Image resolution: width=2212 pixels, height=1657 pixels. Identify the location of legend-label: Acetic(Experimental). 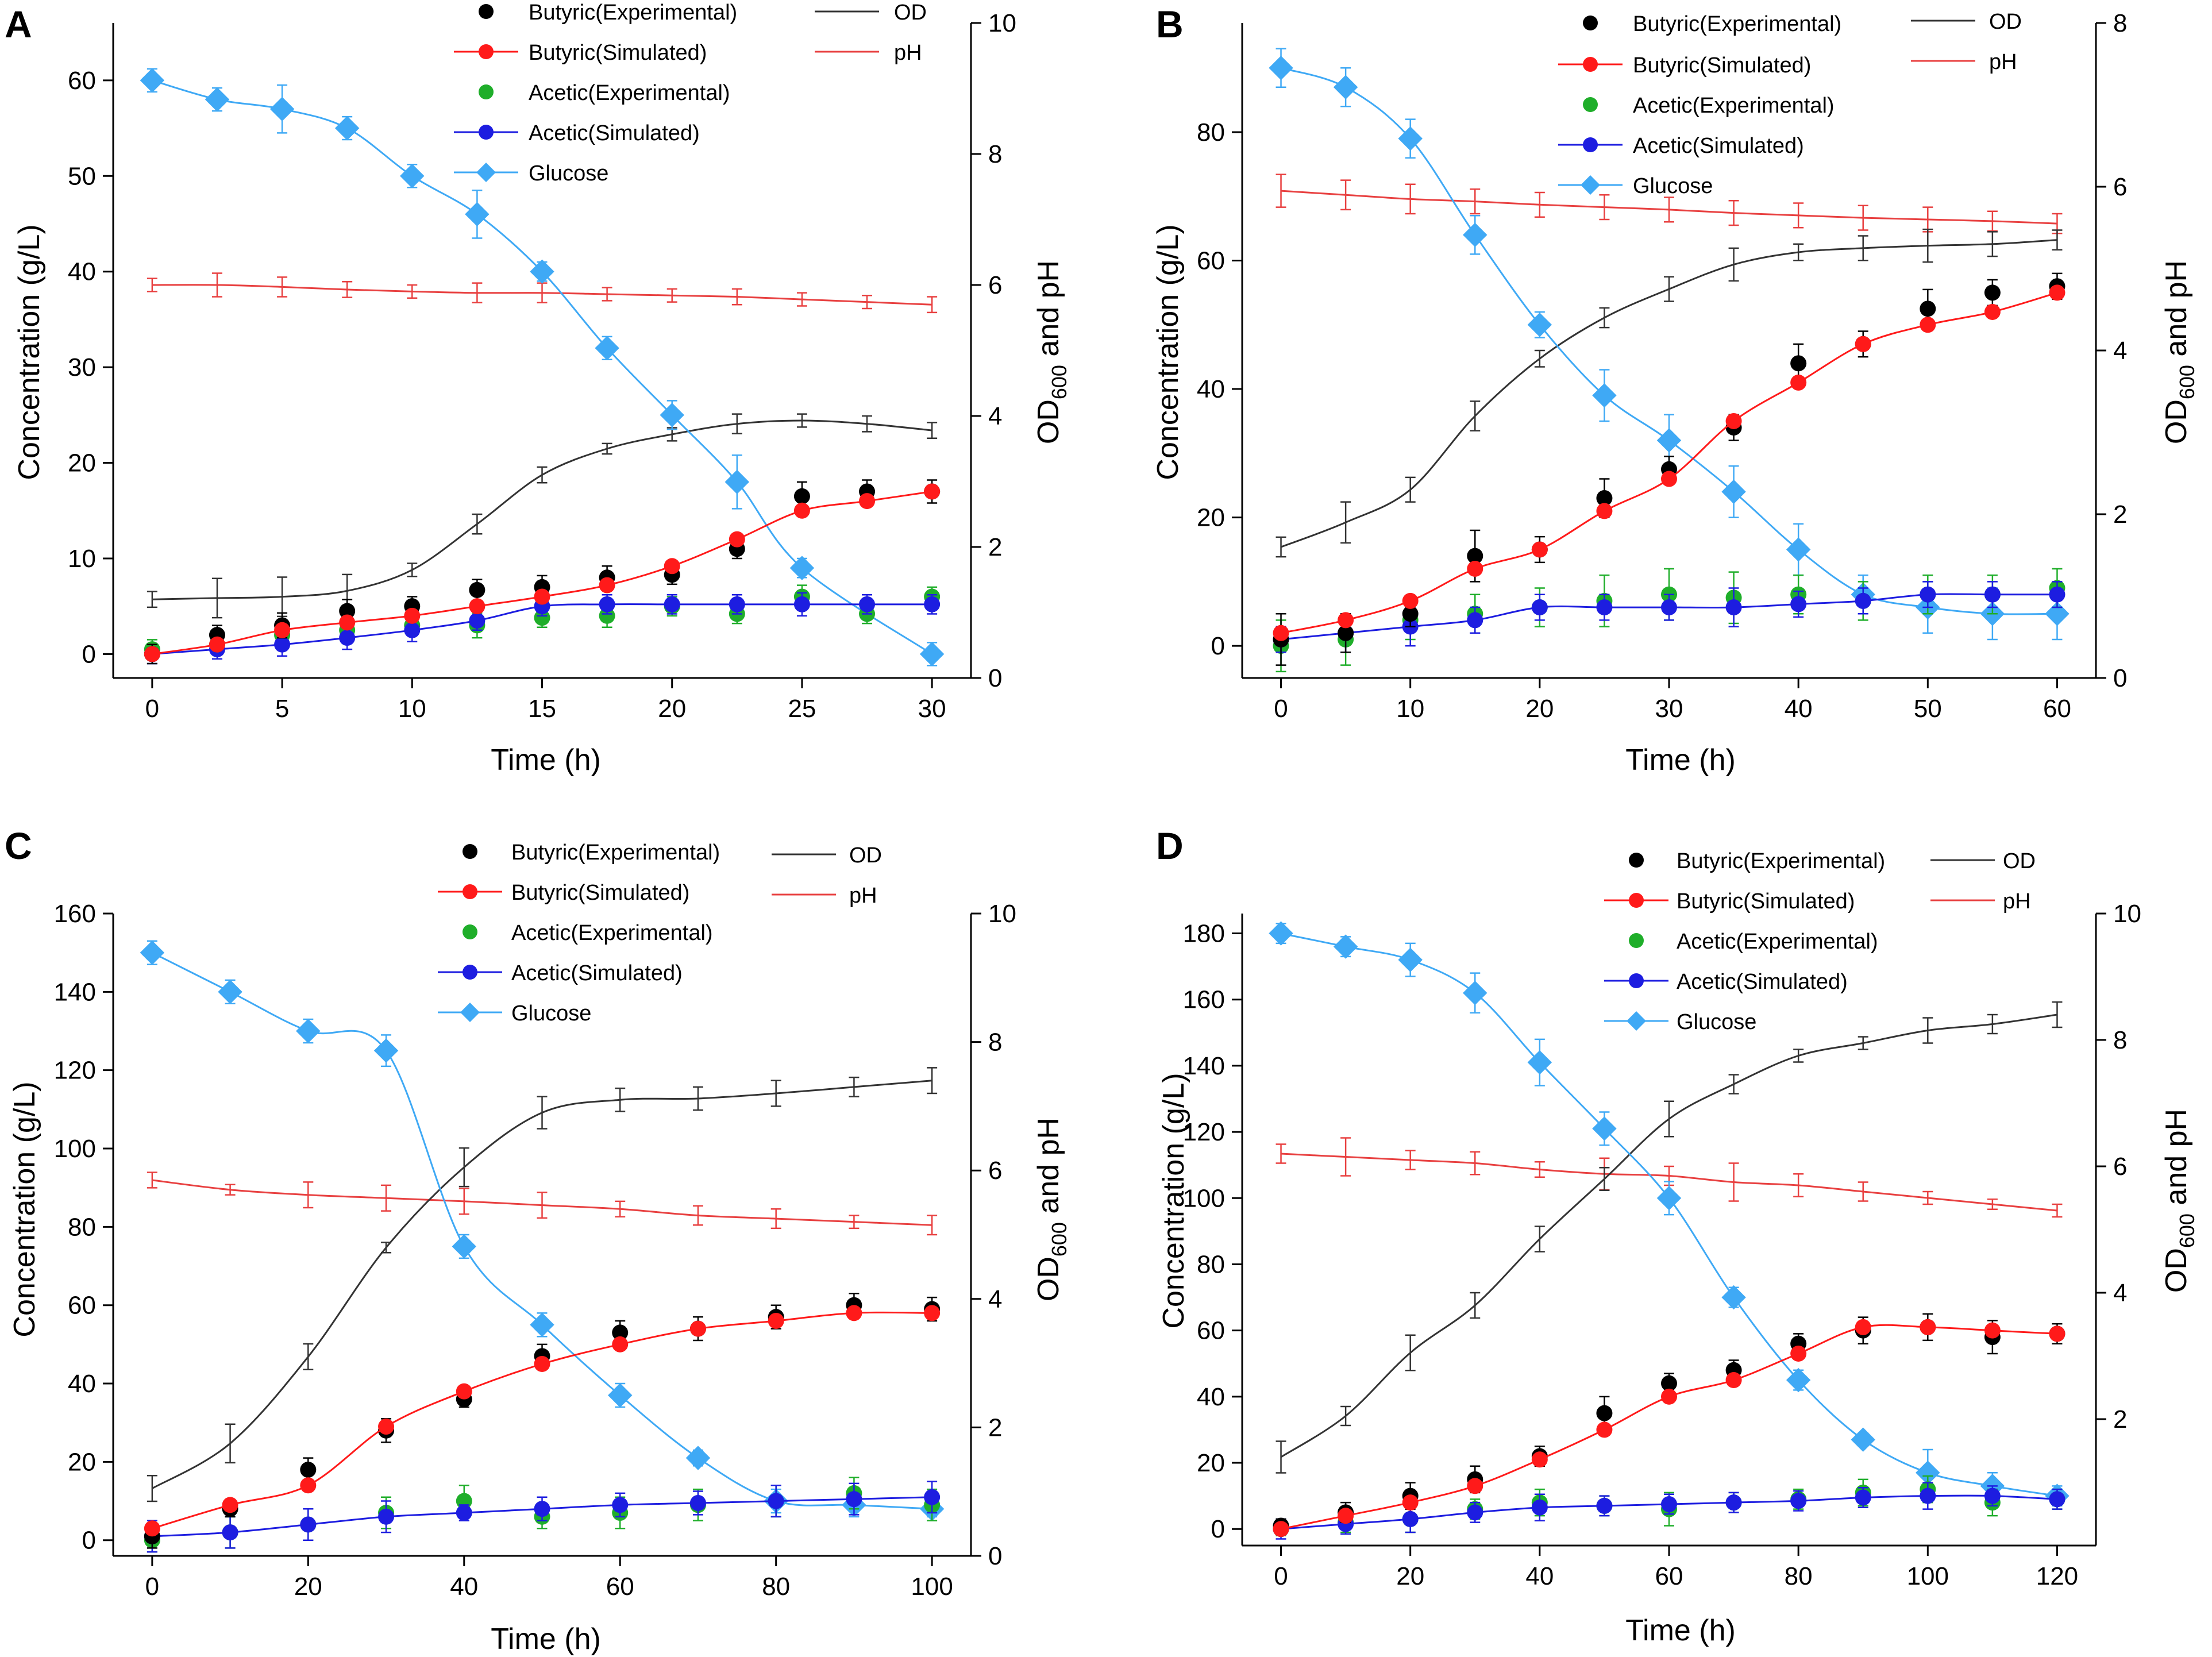
(629, 93).